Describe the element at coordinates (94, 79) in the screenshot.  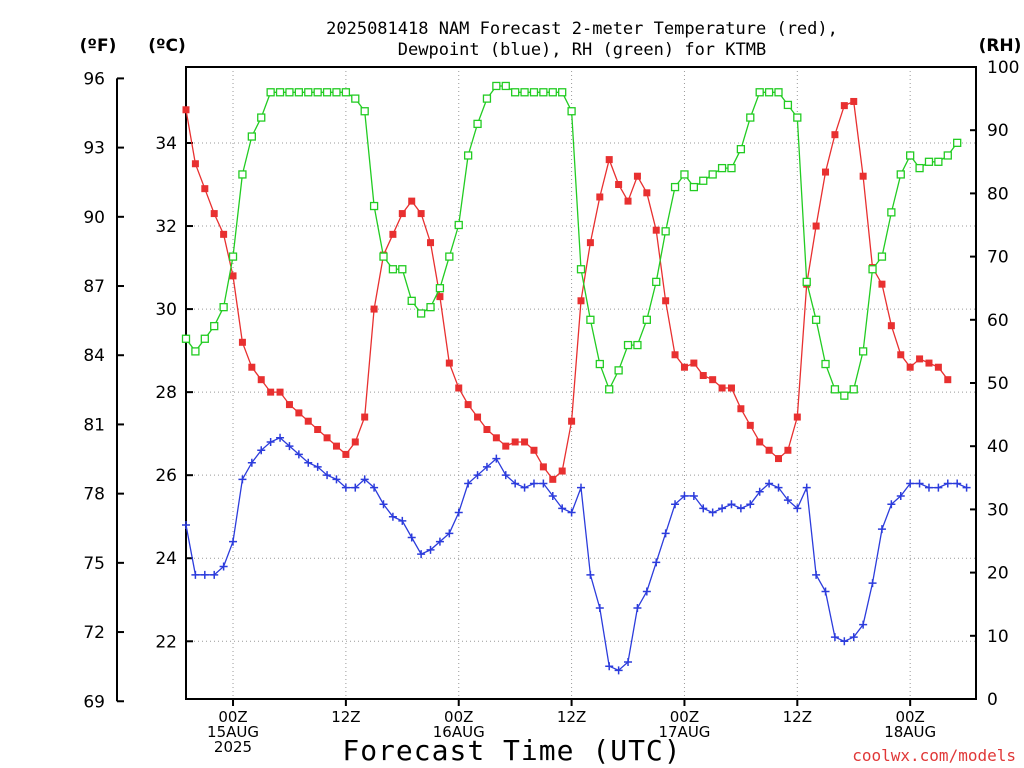
I see `fahrenheit-tick-label: 96` at that location.